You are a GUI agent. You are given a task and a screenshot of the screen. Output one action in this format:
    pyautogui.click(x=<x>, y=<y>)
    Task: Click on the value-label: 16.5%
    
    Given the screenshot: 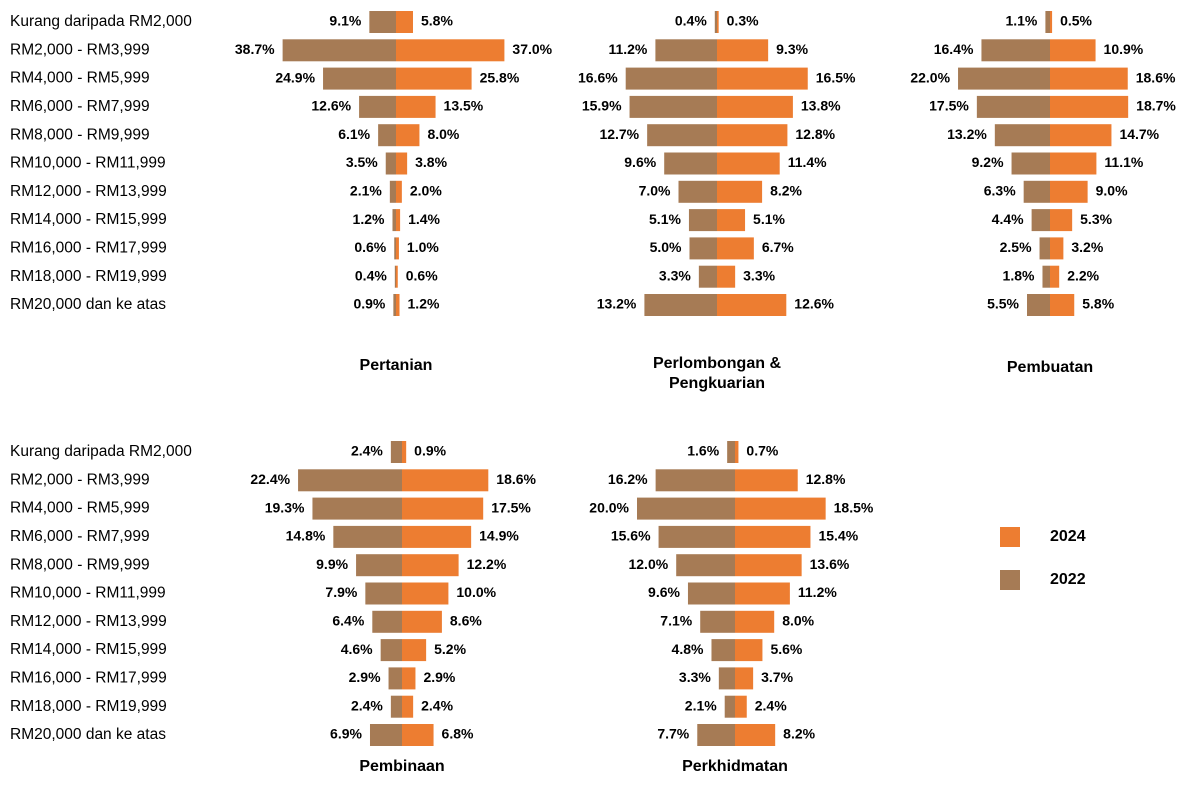 What is the action you would take?
    pyautogui.click(x=836, y=77)
    